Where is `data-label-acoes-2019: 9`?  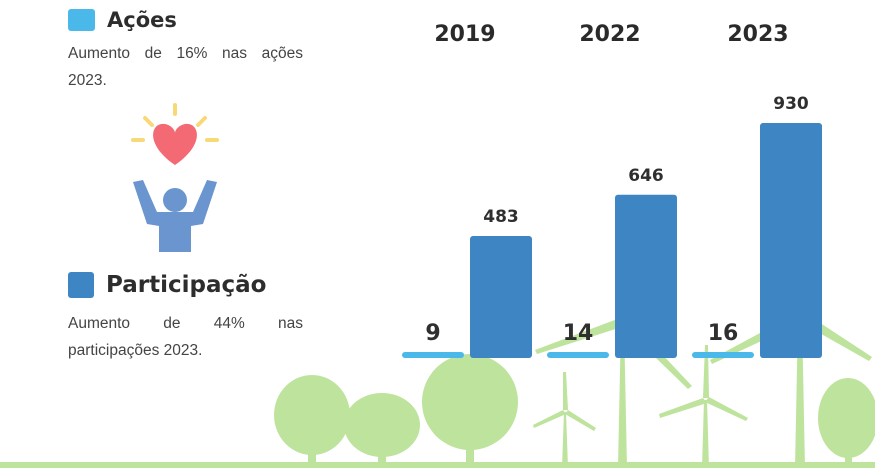 data-label-acoes-2019: 9 is located at coordinates (432, 333).